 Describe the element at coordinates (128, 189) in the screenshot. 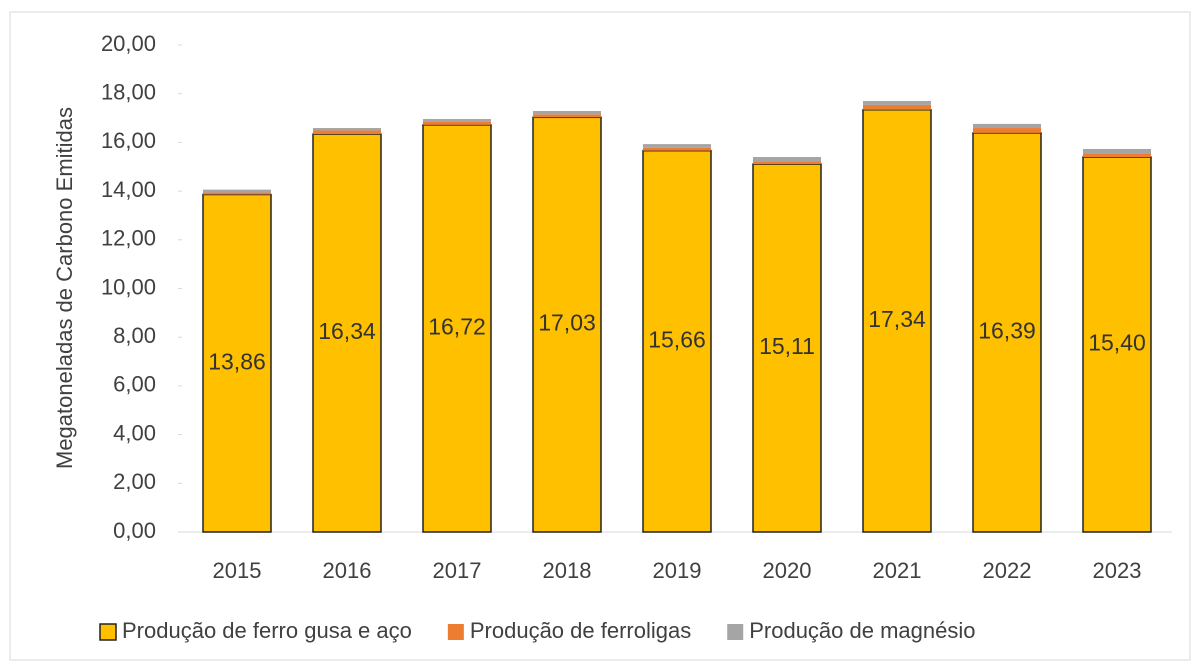

I see `y-tick-label: 14,00` at that location.